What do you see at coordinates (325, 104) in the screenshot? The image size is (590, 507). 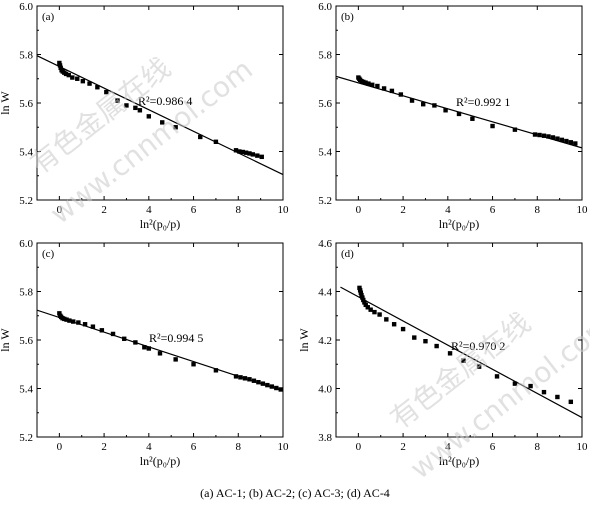 I see `y-tick-label: 5.6` at bounding box center [325, 104].